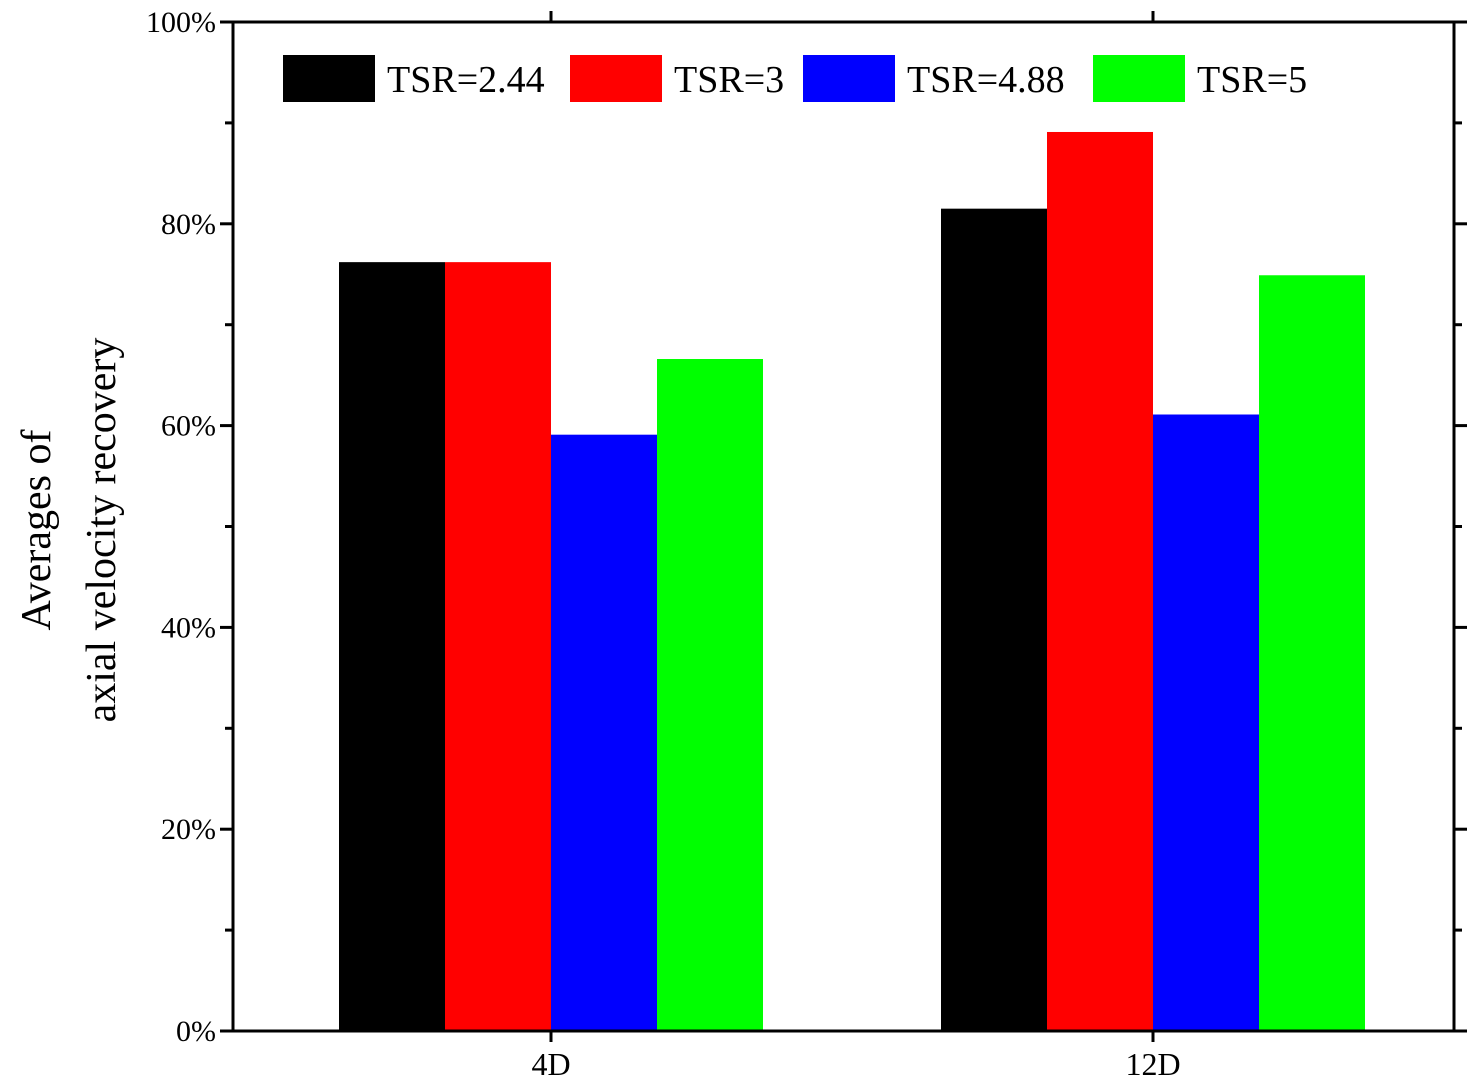 This screenshot has height=1091, width=1481. What do you see at coordinates (181, 22) in the screenshot?
I see `y-tick-label: 100%` at bounding box center [181, 22].